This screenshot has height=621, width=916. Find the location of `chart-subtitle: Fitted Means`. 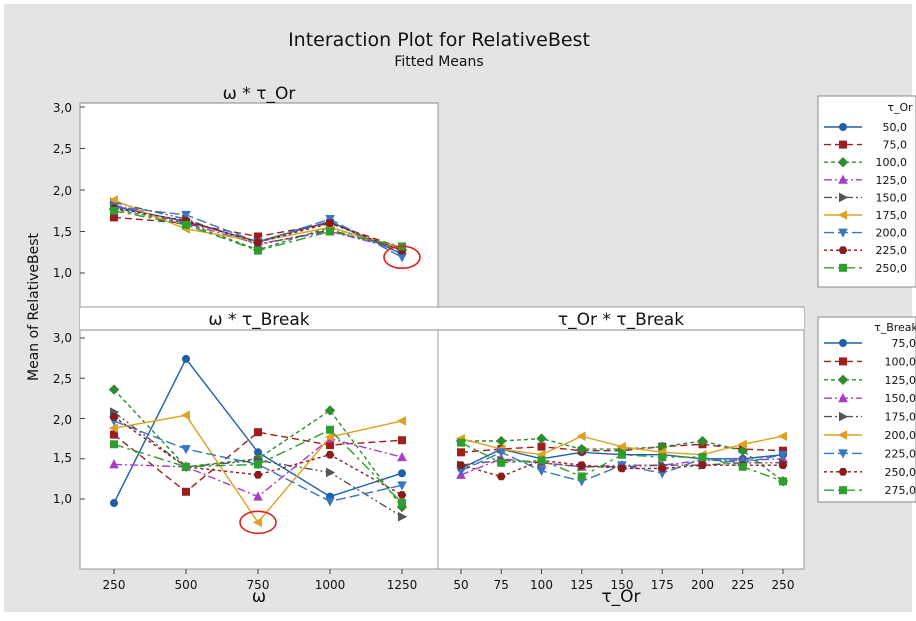

chart-subtitle: Fitted Means is located at coordinates (438, 62).